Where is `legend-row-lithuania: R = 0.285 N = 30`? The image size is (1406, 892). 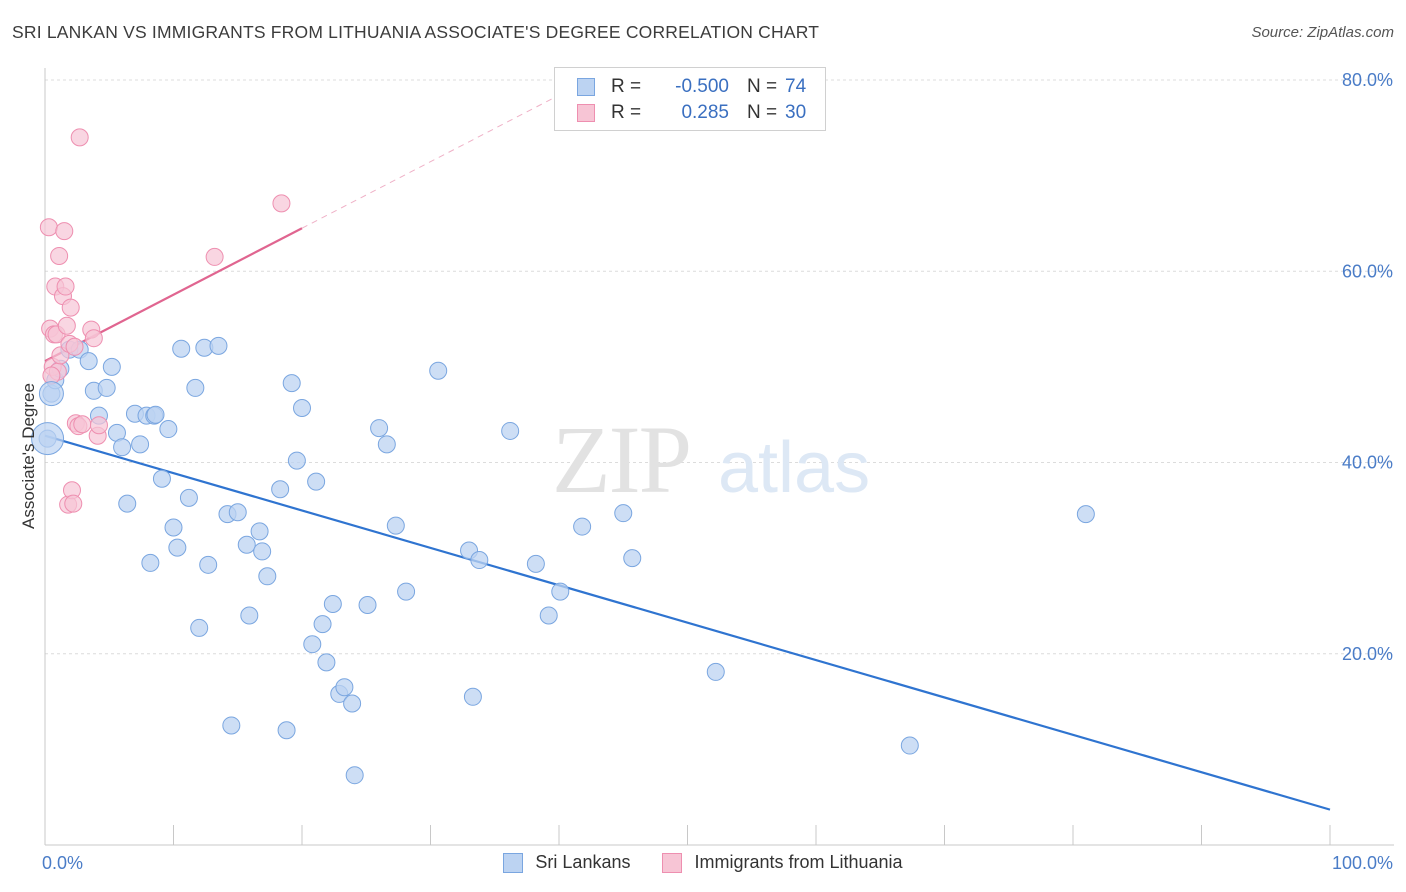
legend-row-lithuania: R = 0.285 N = 30 is located at coordinates (691, 113).